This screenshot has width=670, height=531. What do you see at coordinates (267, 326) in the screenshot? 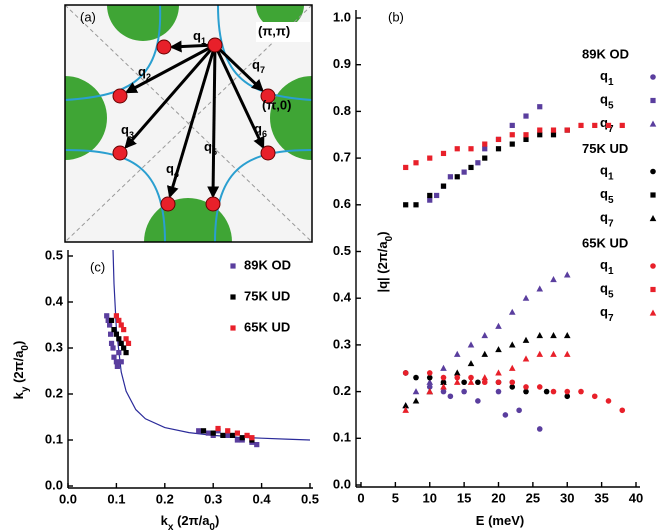
I see `legend-label: 65K UD` at bounding box center [267, 326].